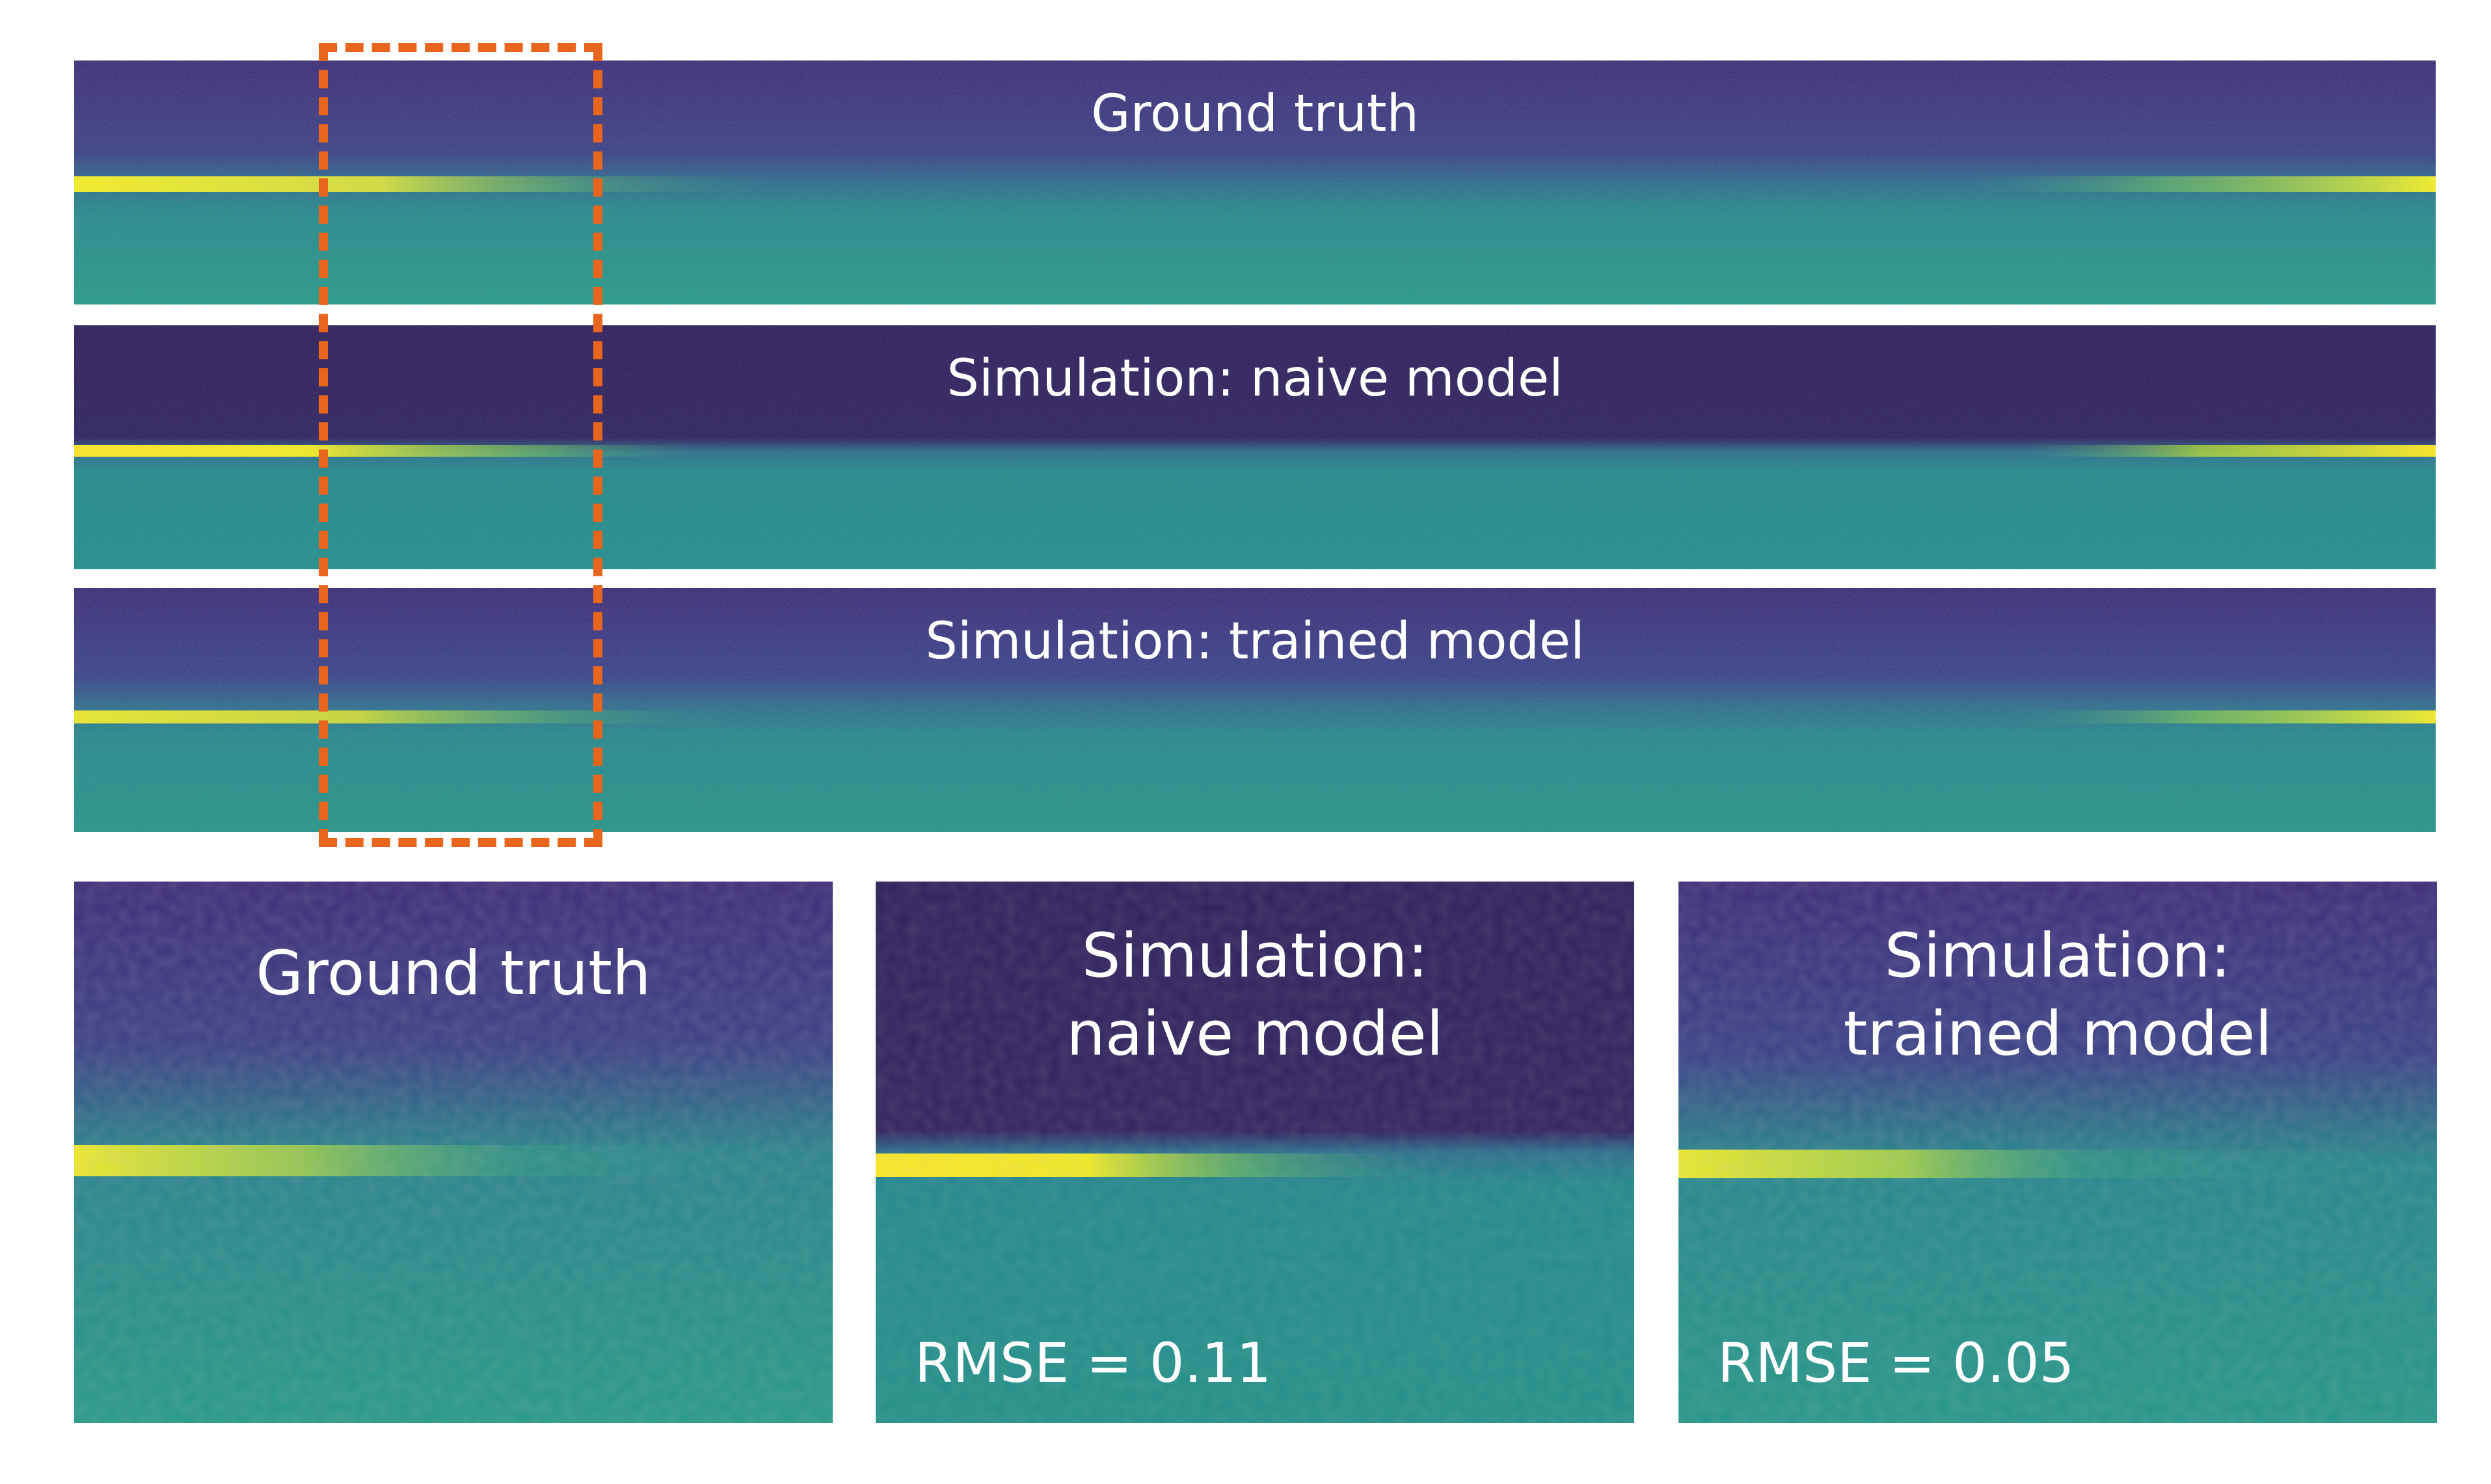 This screenshot has width=2491, height=1484. What do you see at coordinates (1255, 995) in the screenshot?
I see `zoom-naive-model-title: Simulation: naive model` at bounding box center [1255, 995].